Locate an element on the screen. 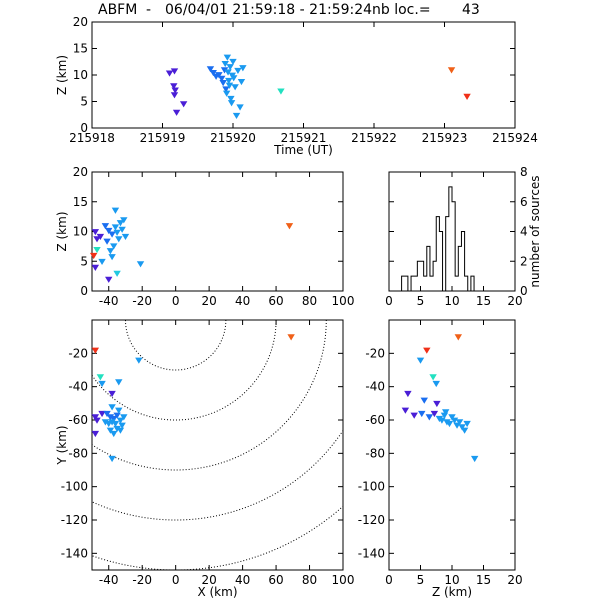 This screenshot has width=600, height=600. plan_view-xtick-label: 80 is located at coordinates (309, 580).